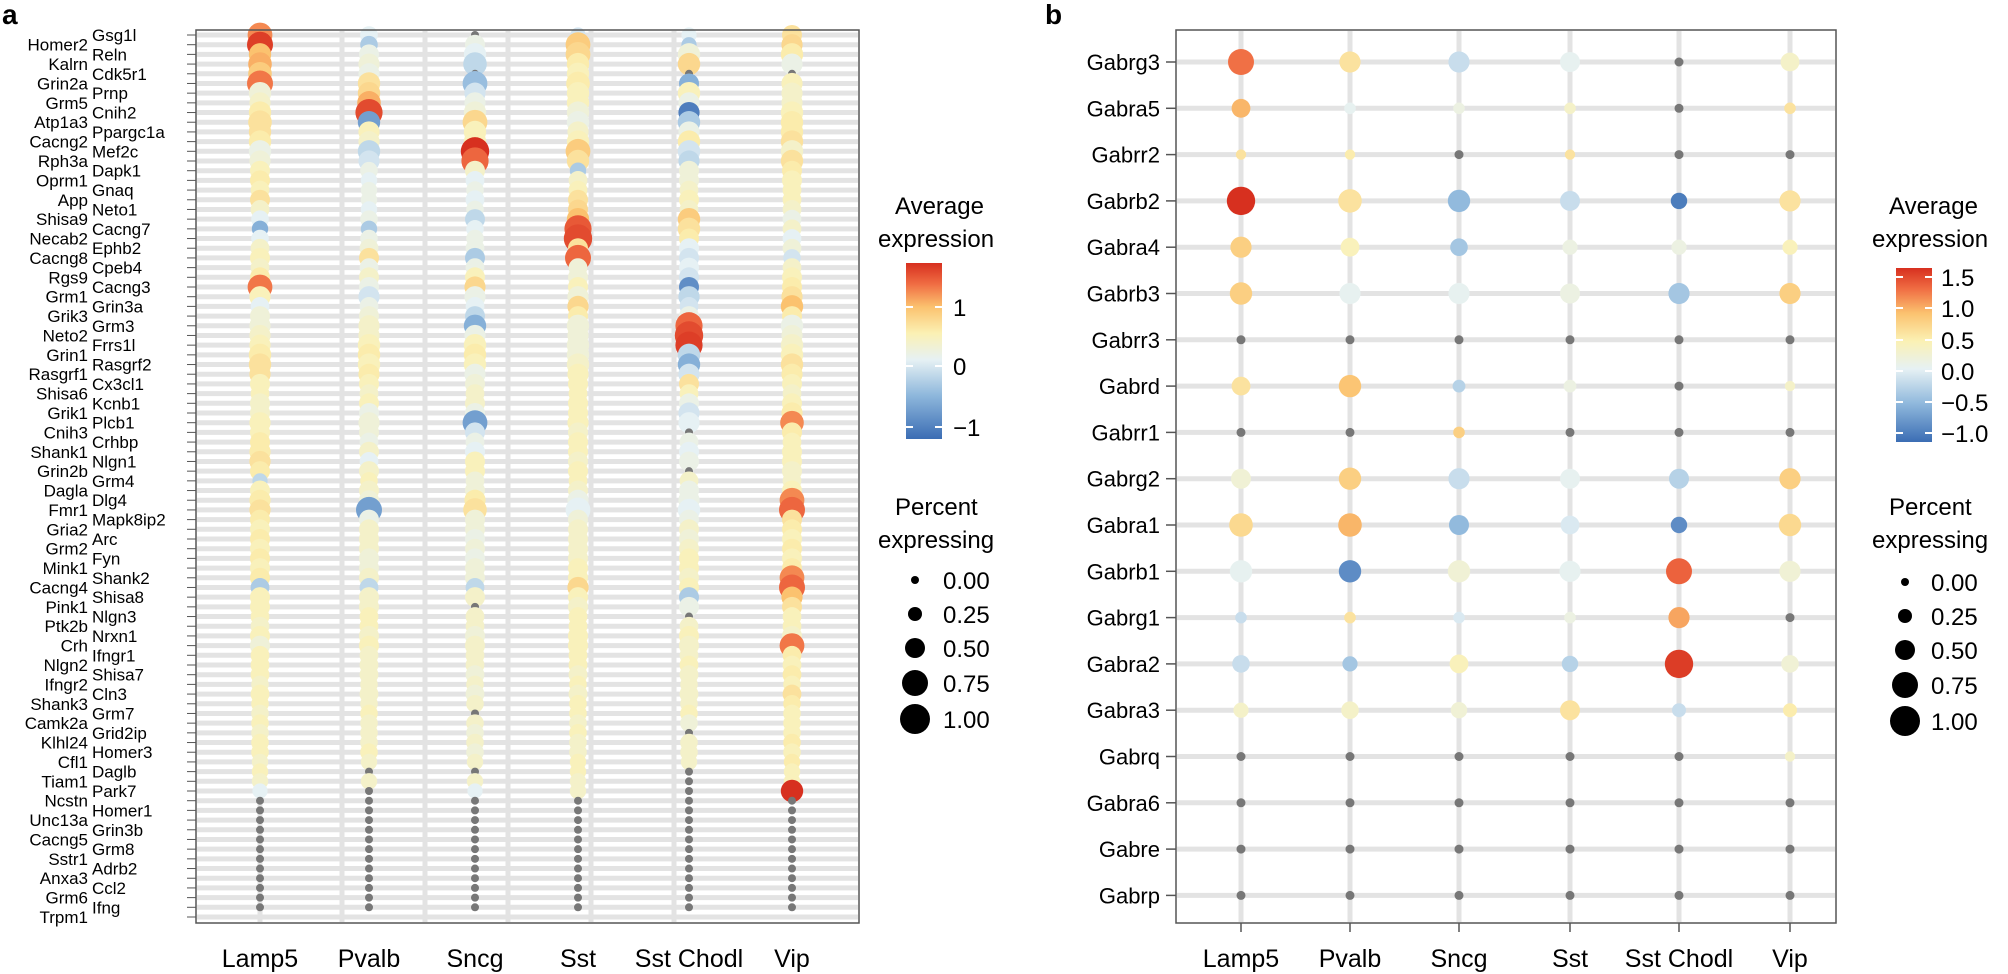 This screenshot has width=2008, height=974. What do you see at coordinates (119, 733) in the screenshot?
I see `gene-label: Grid2ip` at bounding box center [119, 733].